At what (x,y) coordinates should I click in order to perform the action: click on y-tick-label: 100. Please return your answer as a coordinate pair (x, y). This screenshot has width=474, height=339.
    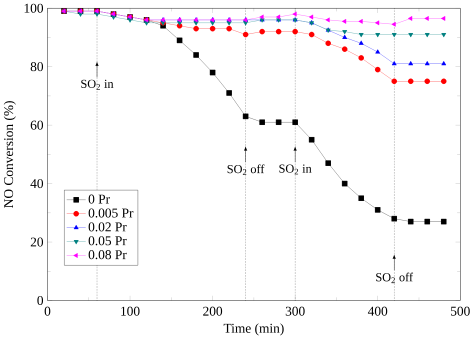
    Looking at the image, I should click on (34, 8).